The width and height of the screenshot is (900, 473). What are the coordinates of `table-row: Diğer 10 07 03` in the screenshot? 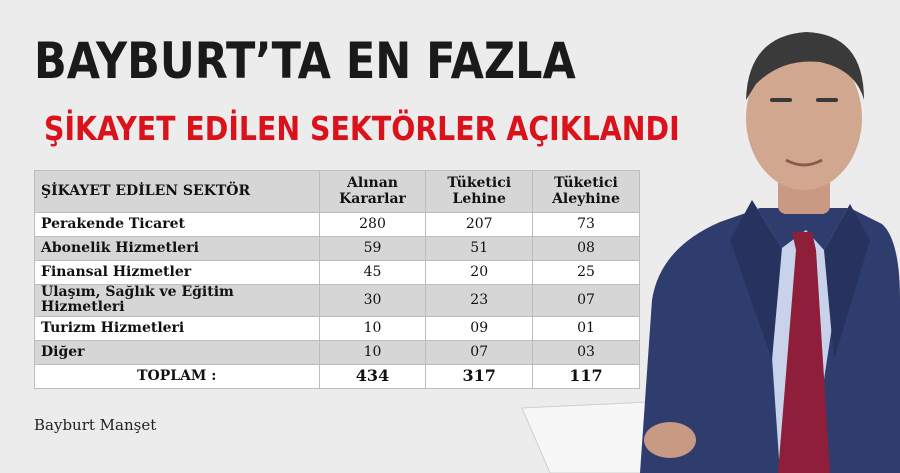 It's located at (337, 352).